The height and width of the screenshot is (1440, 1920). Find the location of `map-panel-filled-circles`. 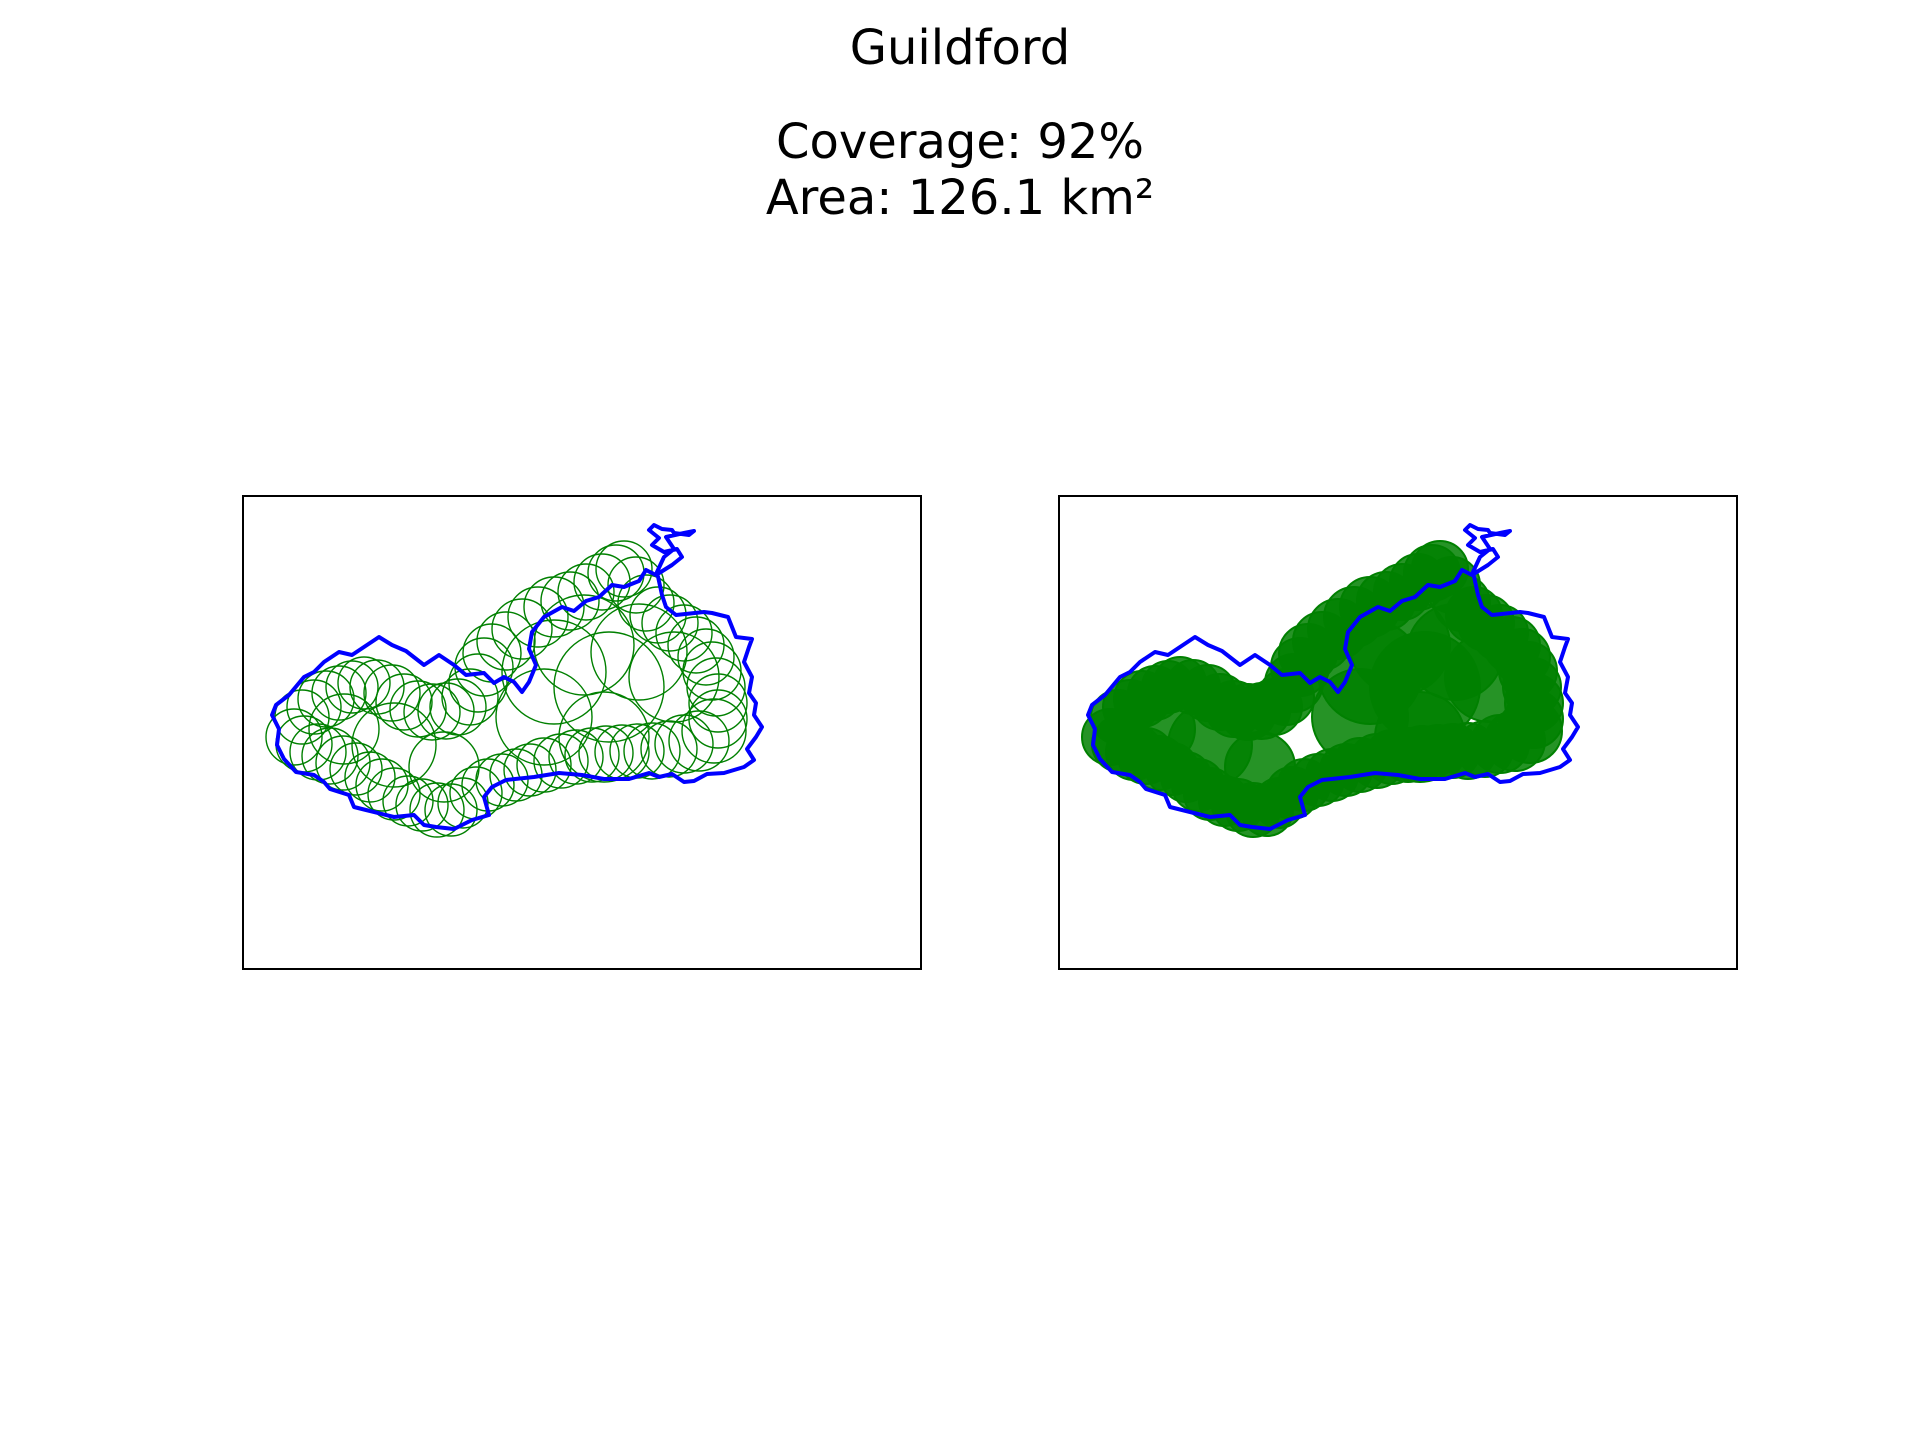

map-panel-filled-circles is located at coordinates (1398, 732).